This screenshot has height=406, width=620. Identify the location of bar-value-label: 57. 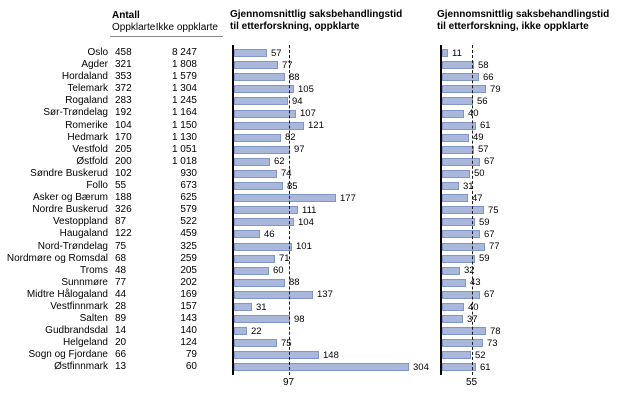
(483, 150).